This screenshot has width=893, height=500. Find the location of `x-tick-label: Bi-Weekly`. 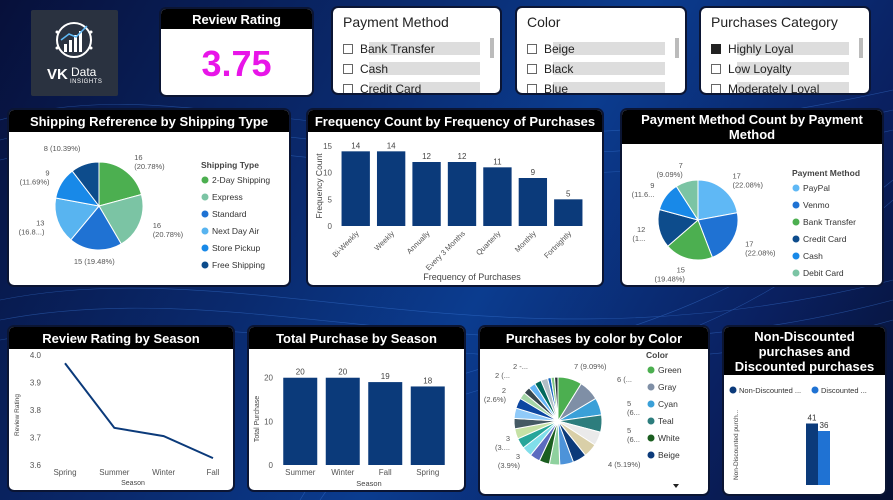

x-tick-label: Bi-Weekly is located at coordinates (346, 244).